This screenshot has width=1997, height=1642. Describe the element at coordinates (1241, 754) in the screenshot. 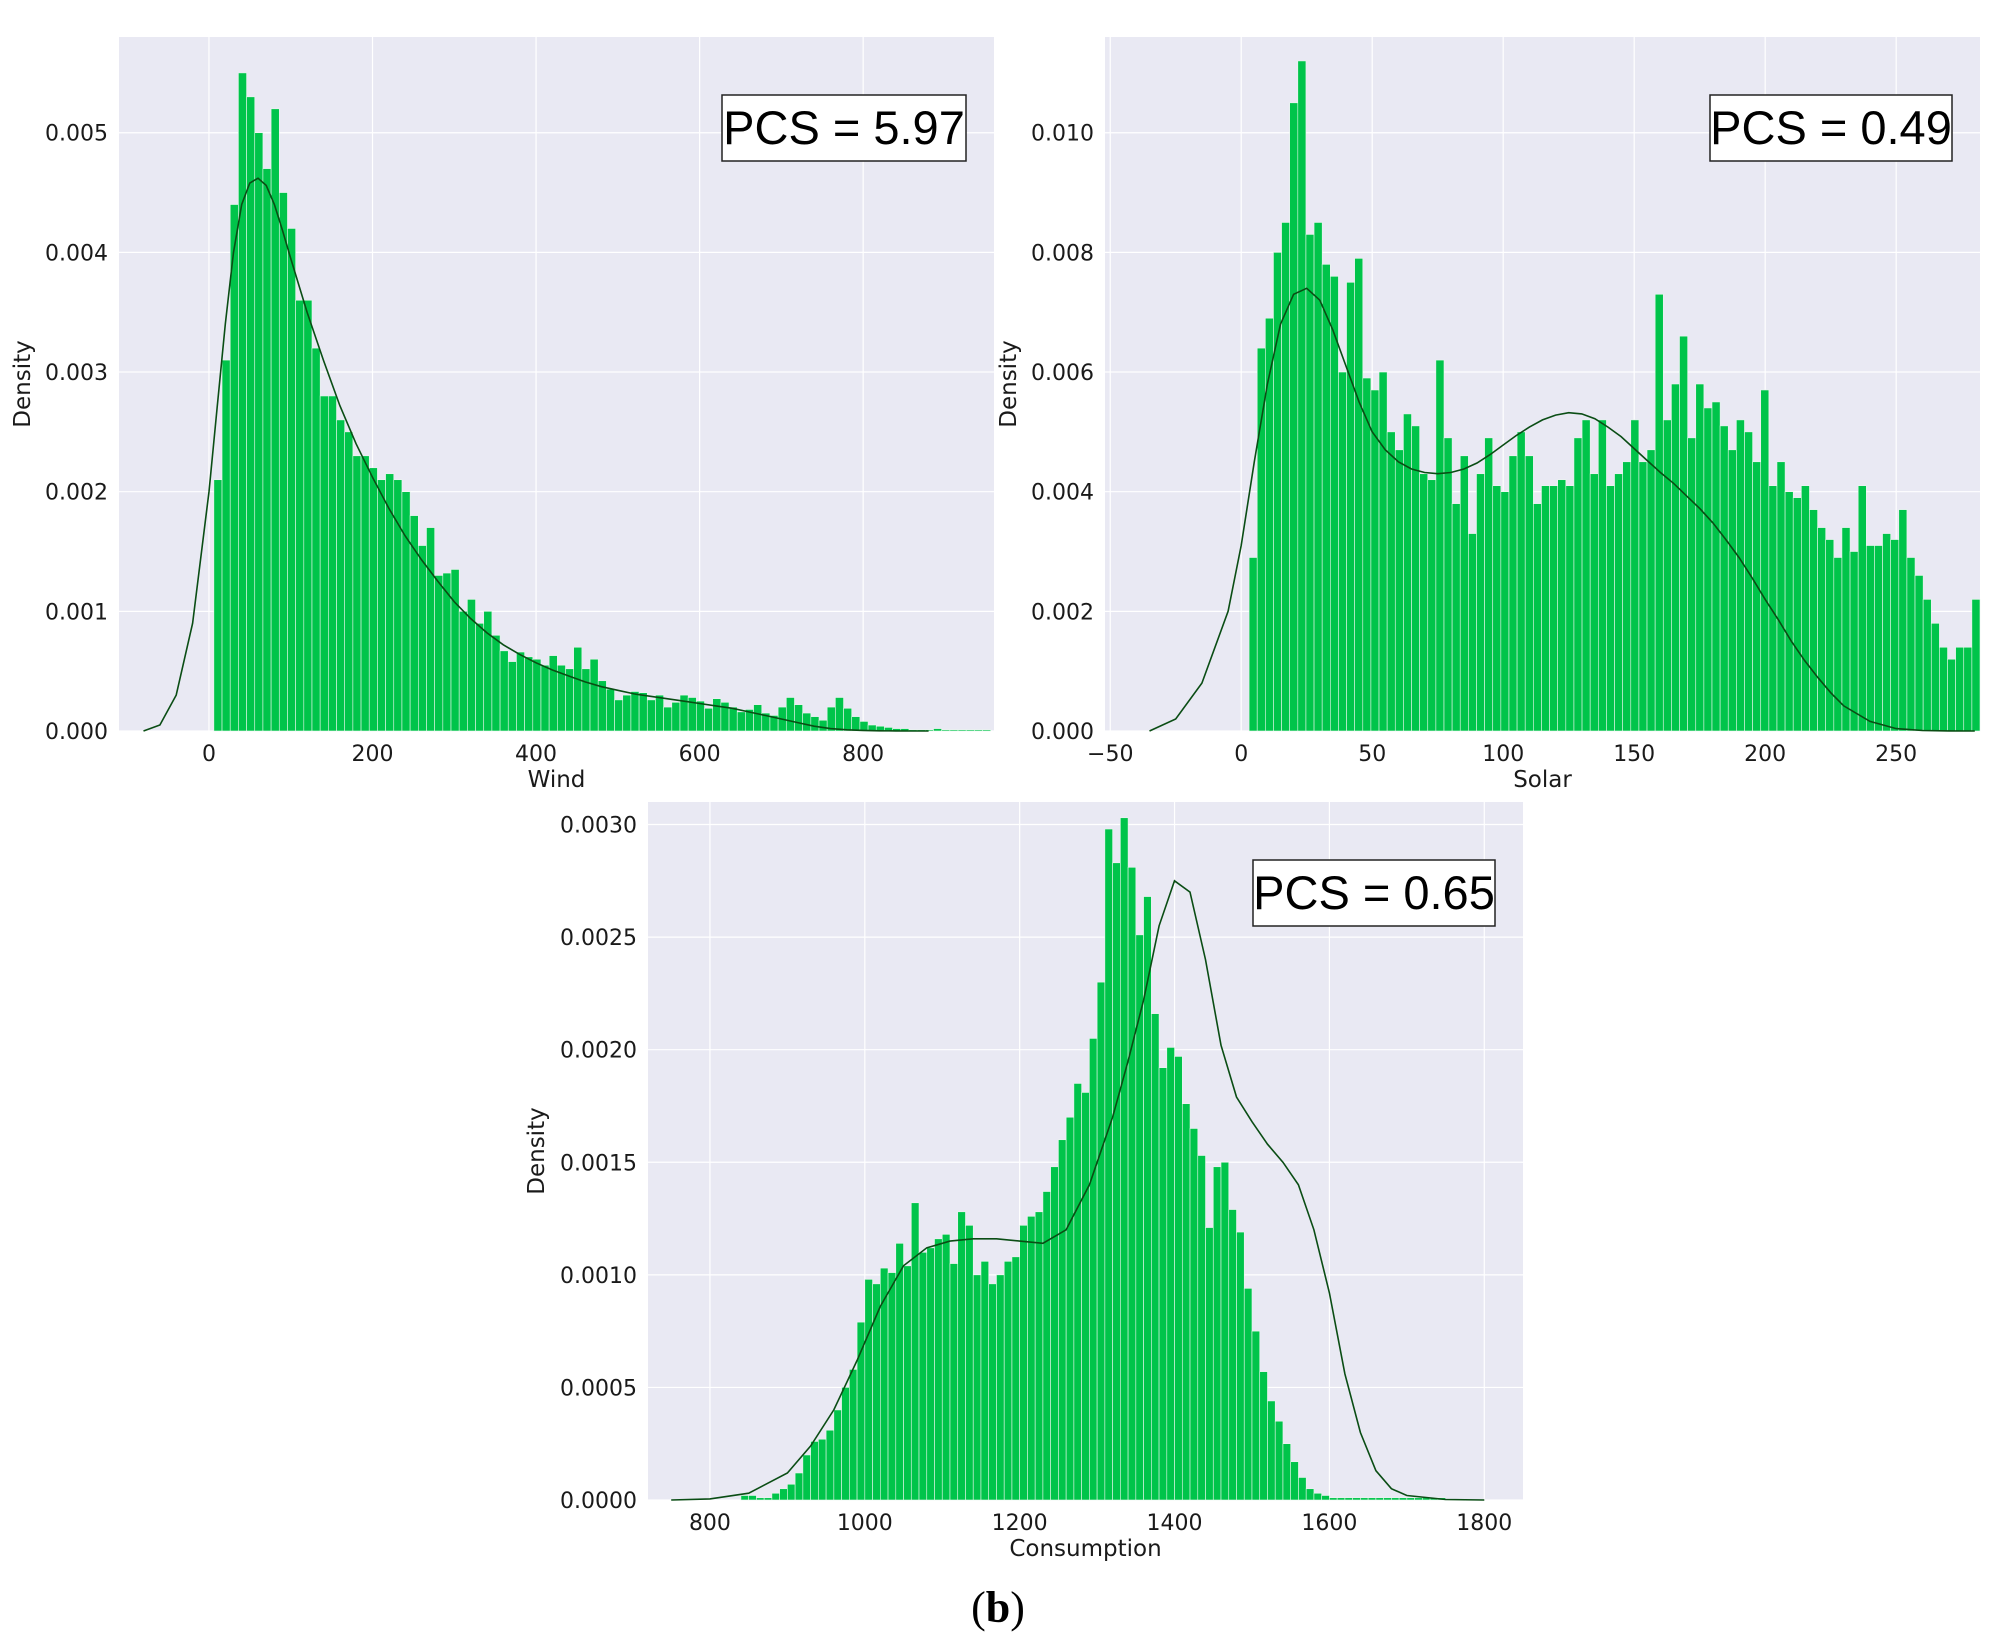

I see `solar-x-tick-label: 0` at that location.